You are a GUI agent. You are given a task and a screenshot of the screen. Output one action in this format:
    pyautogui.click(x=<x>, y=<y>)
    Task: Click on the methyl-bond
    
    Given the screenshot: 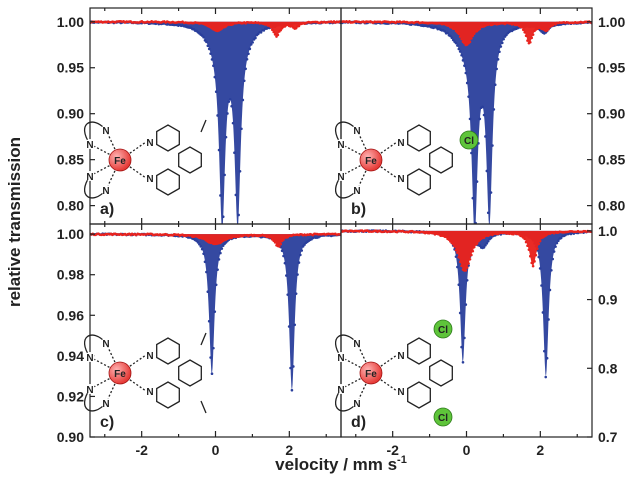 What is the action you would take?
    pyautogui.click(x=203, y=339)
    